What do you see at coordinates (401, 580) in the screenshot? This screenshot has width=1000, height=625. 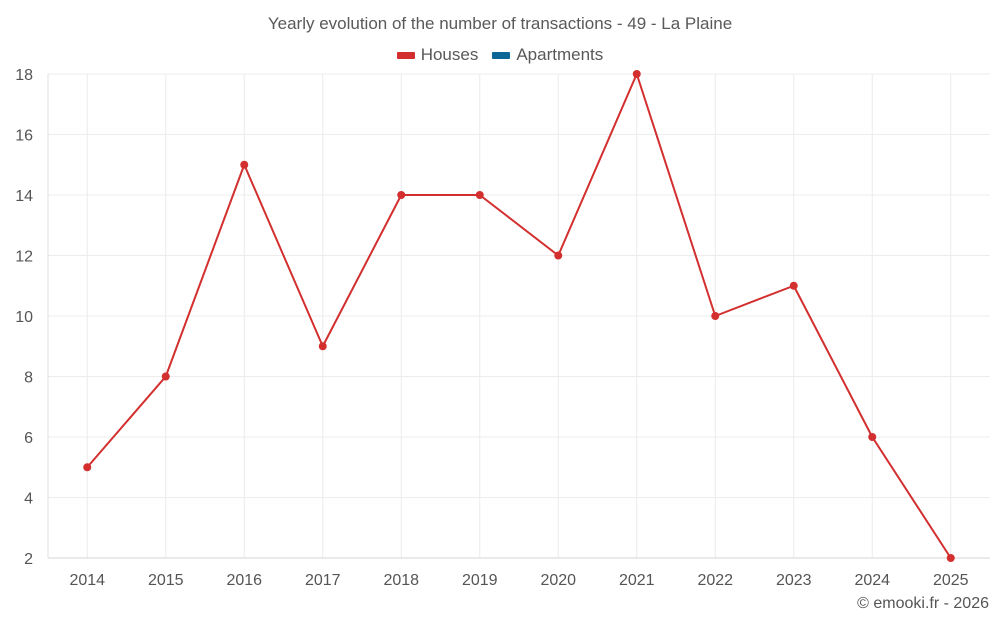 I see `x-tick-label-2018: 2018` at bounding box center [401, 580].